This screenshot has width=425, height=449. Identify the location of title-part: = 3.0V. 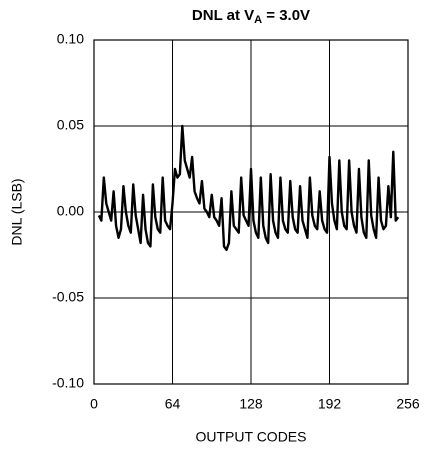
(286, 15).